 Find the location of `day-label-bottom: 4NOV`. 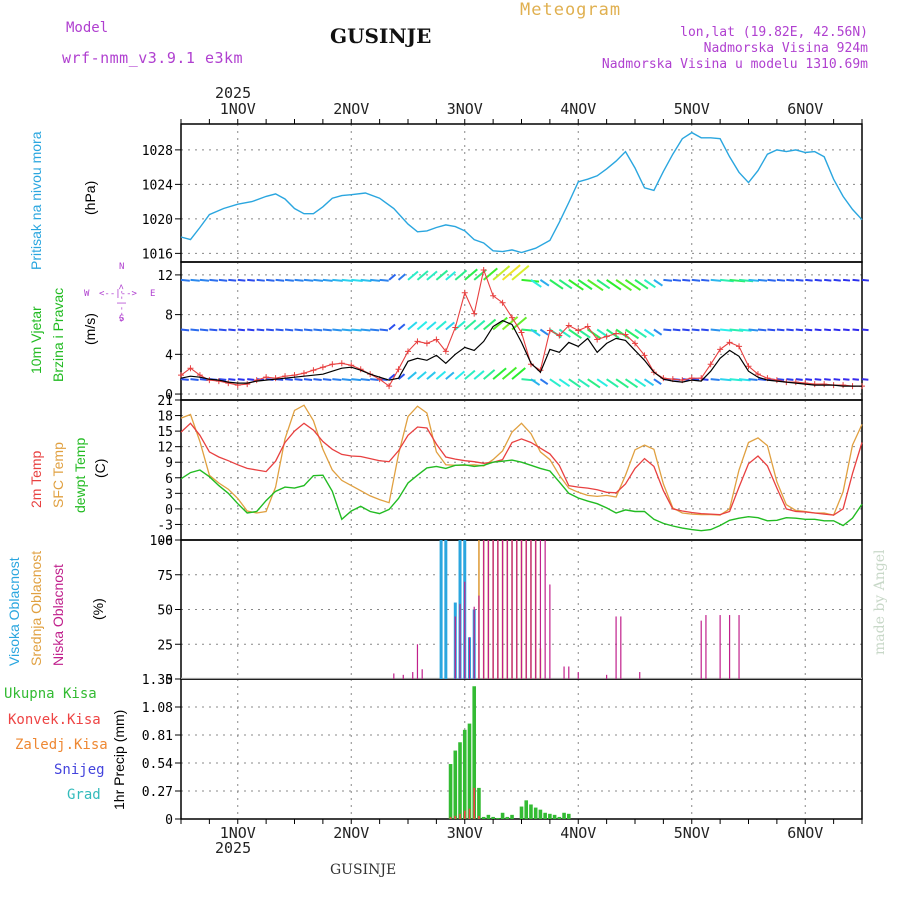

day-label-bottom: 4NOV is located at coordinates (578, 833).